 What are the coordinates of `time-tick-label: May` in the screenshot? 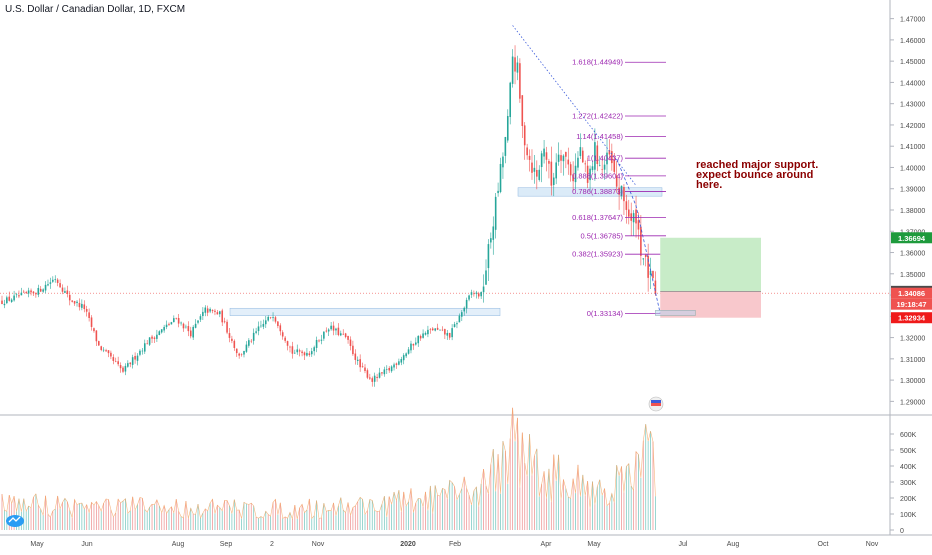 It's located at (594, 544).